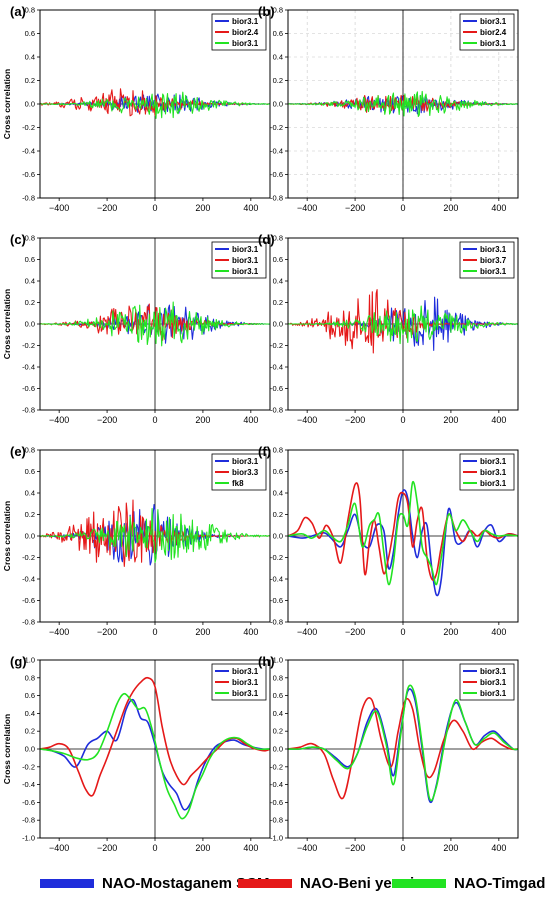 Image resolution: width=550 pixels, height=901 pixels. Describe the element at coordinates (239, 32) in the screenshot. I see `panel-legend: bior3.1 bior2.4 bior3.1` at that location.